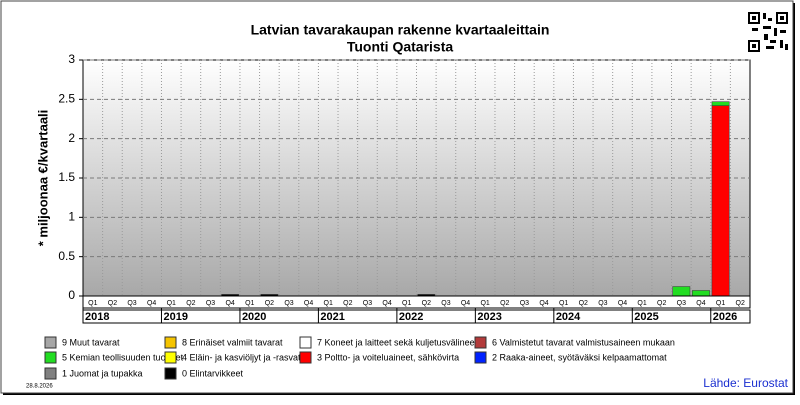 The width and height of the screenshot is (800, 405). What do you see at coordinates (768, 32) in the screenshot?
I see `qr-code` at bounding box center [768, 32].